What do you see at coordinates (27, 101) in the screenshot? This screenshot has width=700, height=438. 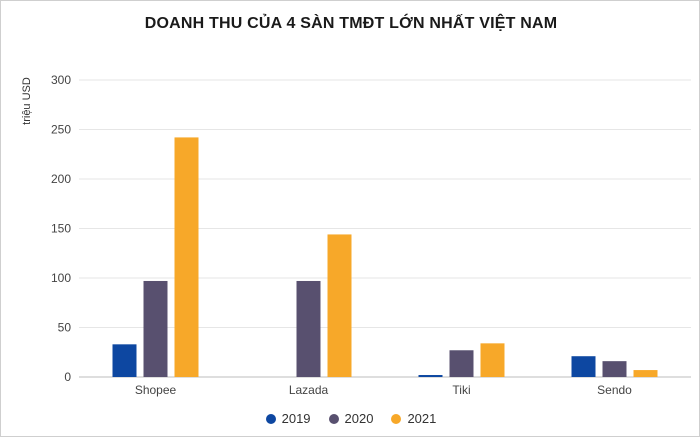 I see `y-axis-label: triệu USD` at bounding box center [27, 101].